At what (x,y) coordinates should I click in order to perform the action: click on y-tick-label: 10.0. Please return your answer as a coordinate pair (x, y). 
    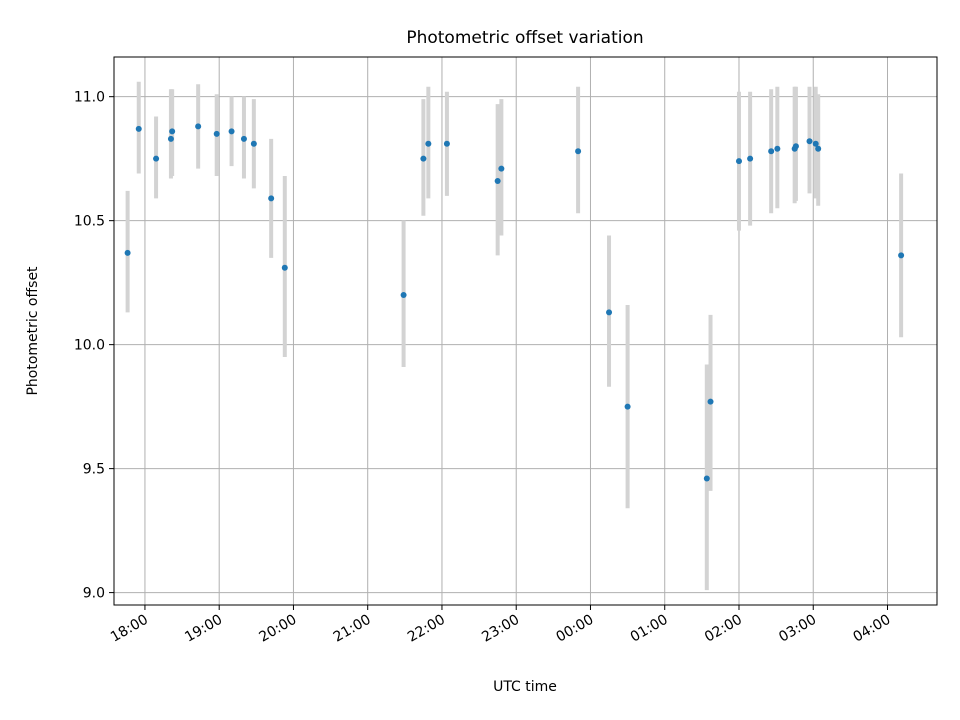
    Looking at the image, I should click on (89, 346).